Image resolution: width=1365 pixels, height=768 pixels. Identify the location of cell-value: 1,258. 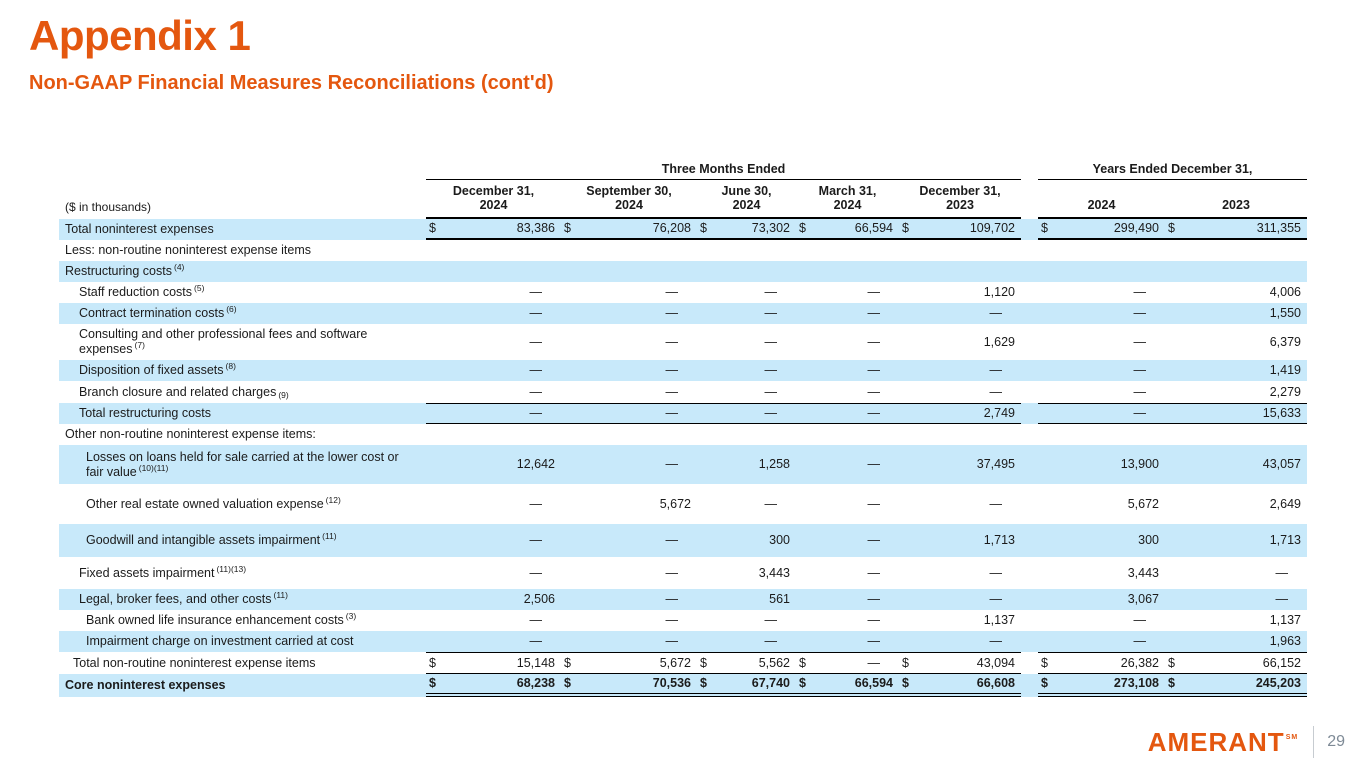
(746, 464).